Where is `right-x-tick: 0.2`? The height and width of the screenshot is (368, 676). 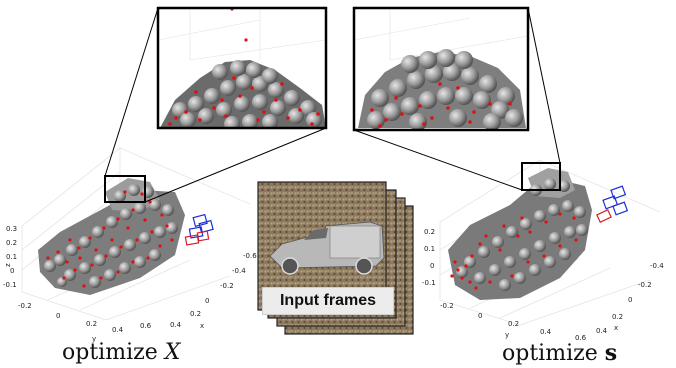 right-x-tick: 0.2 is located at coordinates (617, 317).